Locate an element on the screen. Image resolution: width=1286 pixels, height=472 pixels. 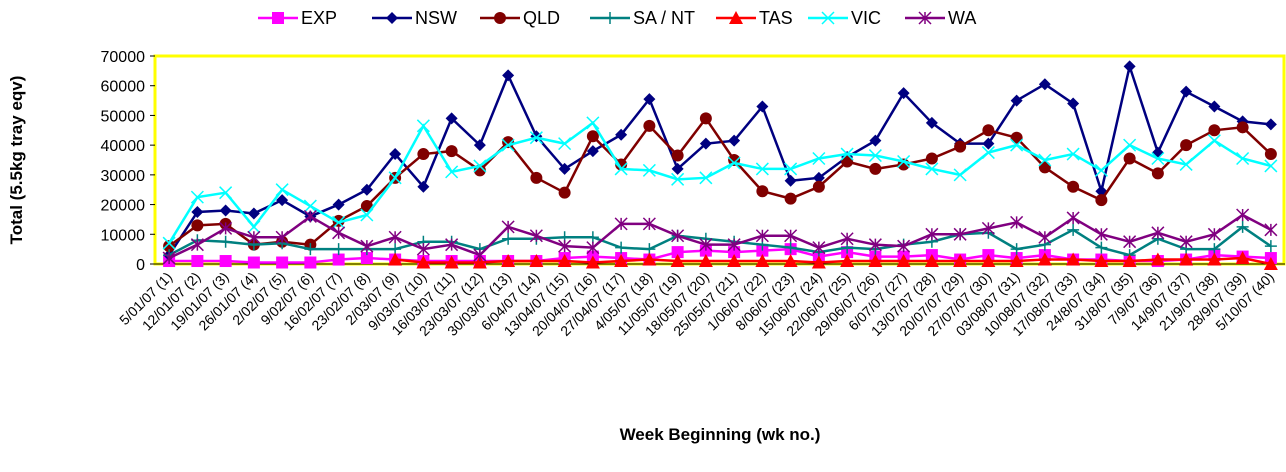
legend-label: VIC is located at coordinates (866, 18).